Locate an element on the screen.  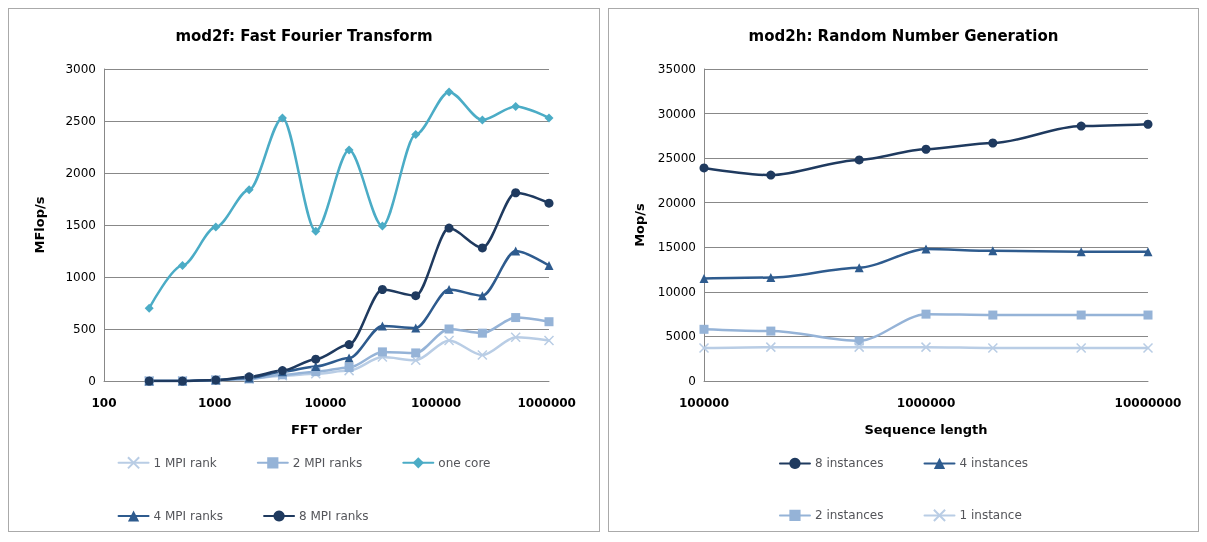
x-tick-label: 10000 is located at coordinates (325, 403).